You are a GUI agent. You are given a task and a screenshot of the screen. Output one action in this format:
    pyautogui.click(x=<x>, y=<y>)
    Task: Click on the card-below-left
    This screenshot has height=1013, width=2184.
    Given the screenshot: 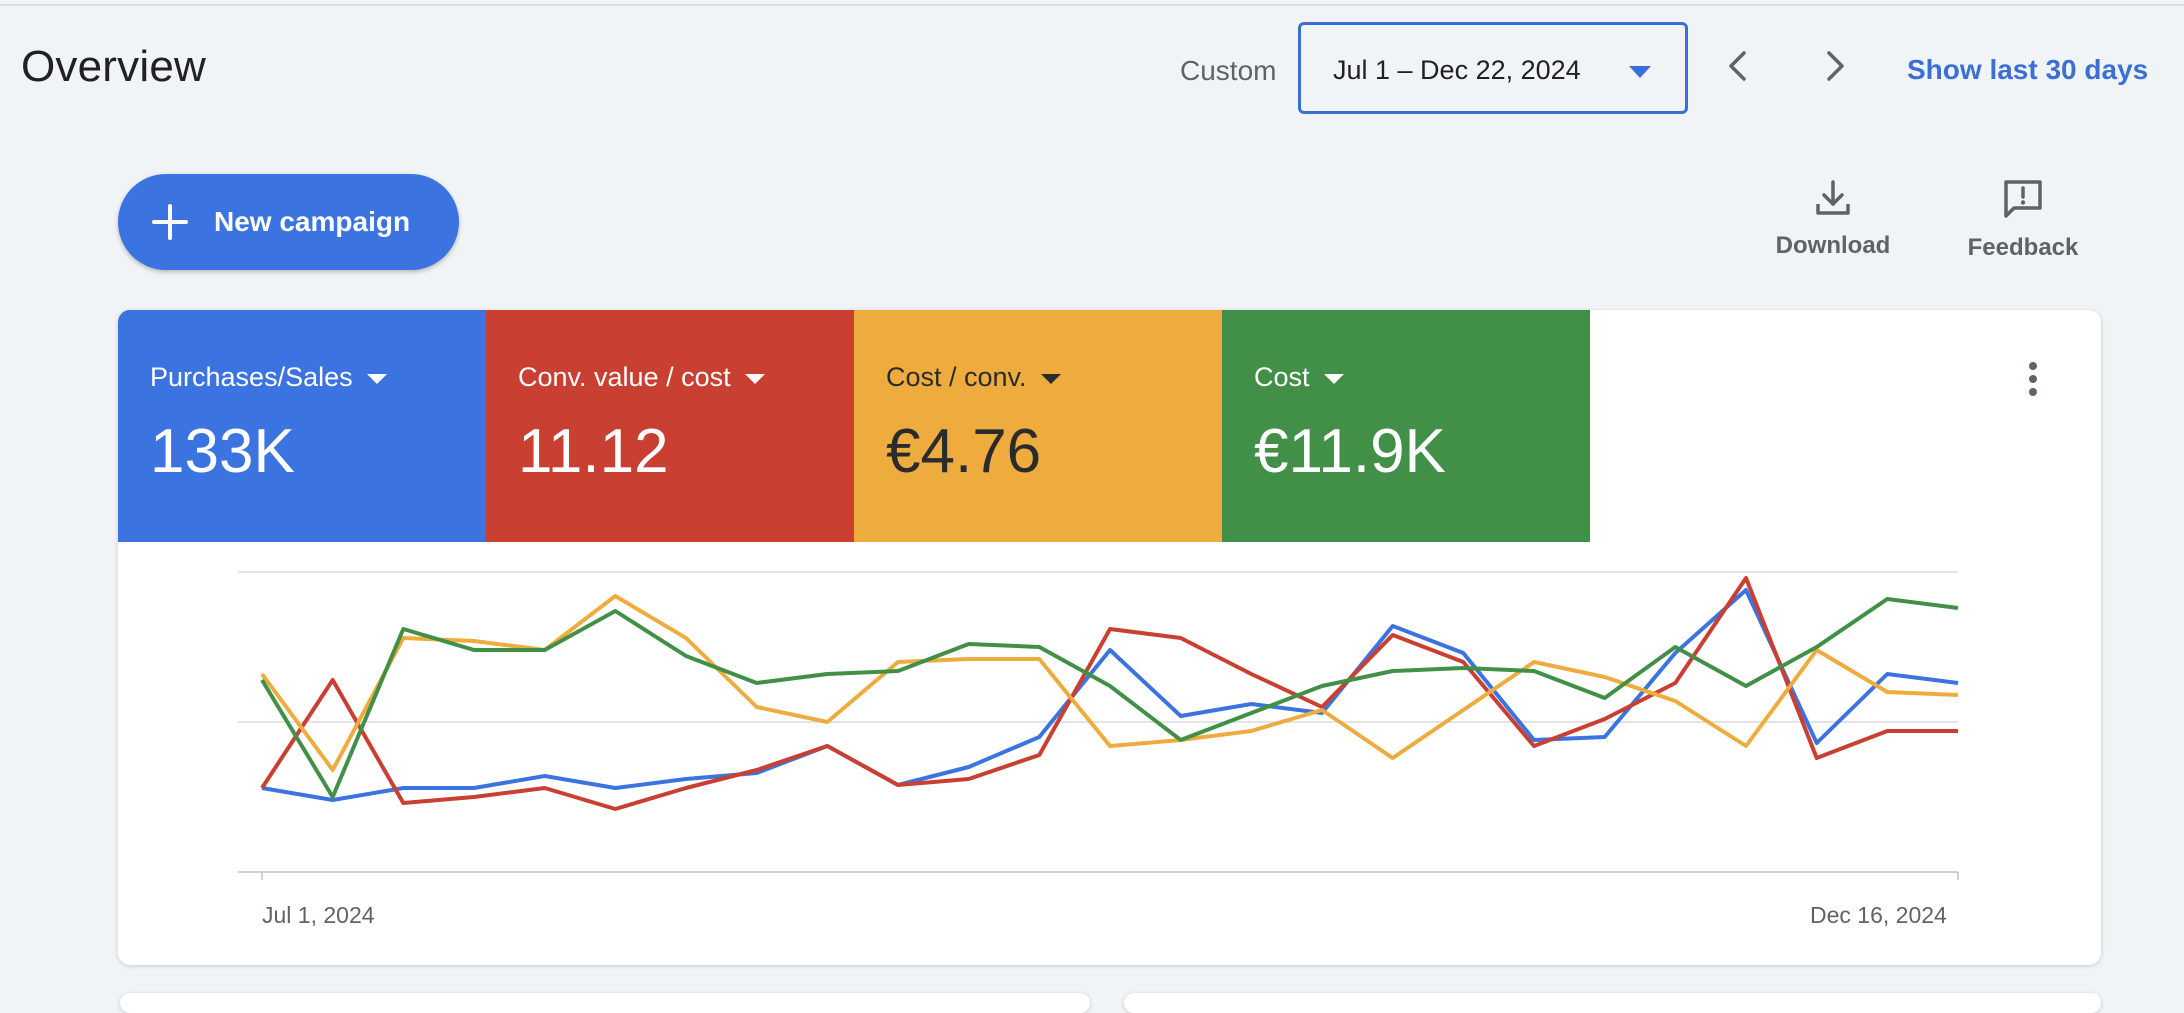 What is the action you would take?
    pyautogui.click(x=605, y=1003)
    